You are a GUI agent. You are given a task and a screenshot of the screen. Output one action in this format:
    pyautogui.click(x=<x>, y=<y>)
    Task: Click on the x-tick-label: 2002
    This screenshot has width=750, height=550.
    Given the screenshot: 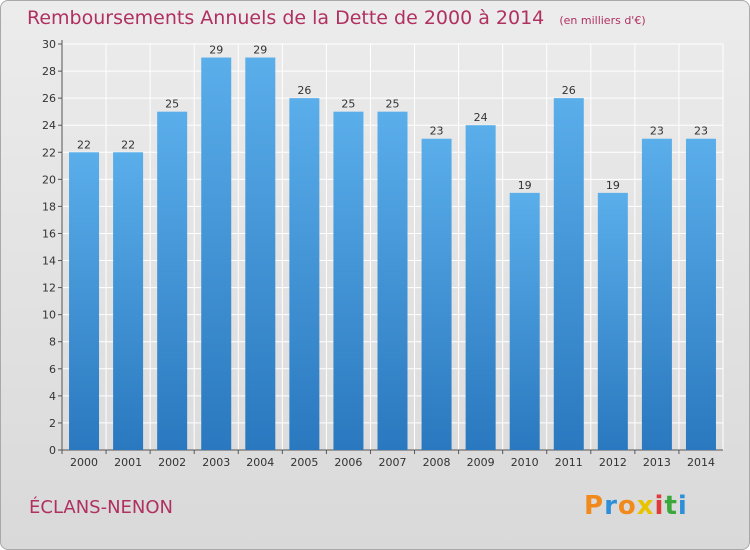 What is the action you would take?
    pyautogui.click(x=172, y=462)
    